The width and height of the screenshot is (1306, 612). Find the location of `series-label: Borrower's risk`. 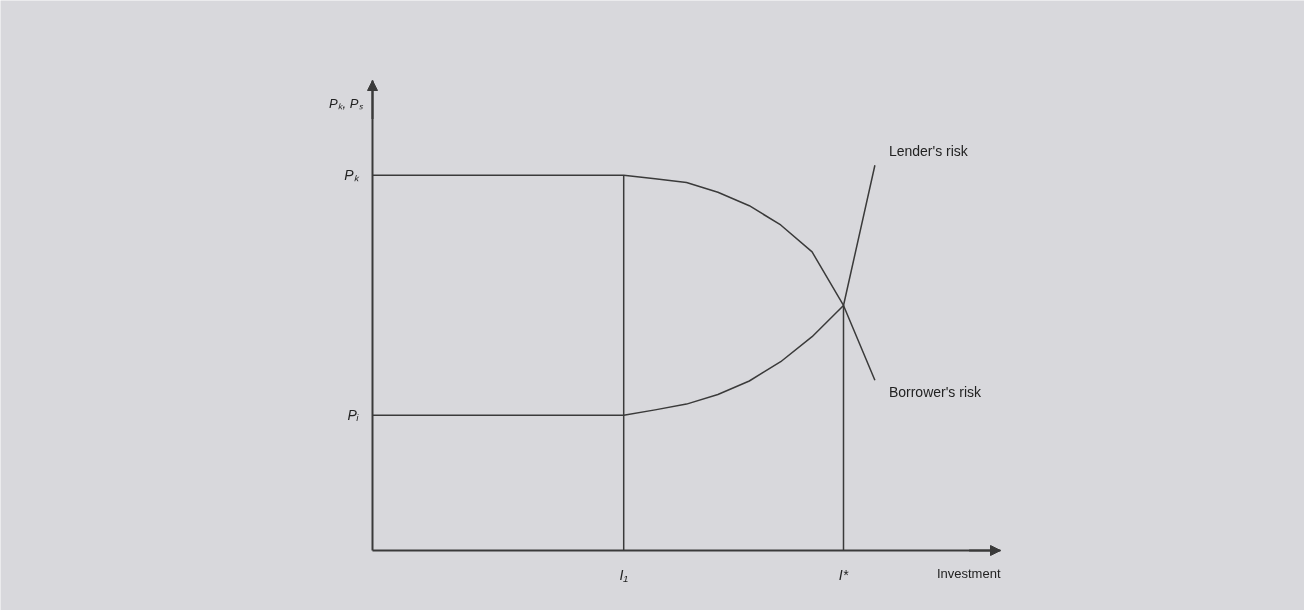

series-label: Borrower's risk is located at coordinates (935, 392).